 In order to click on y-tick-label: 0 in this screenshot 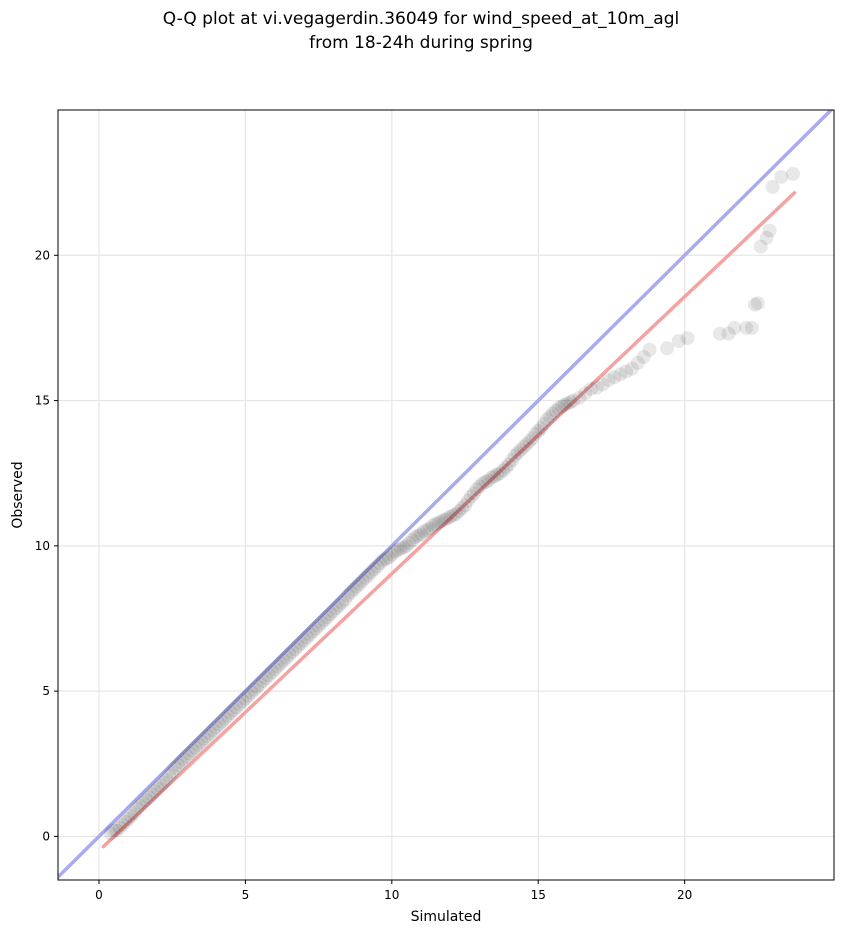, I will do `click(46, 836)`.